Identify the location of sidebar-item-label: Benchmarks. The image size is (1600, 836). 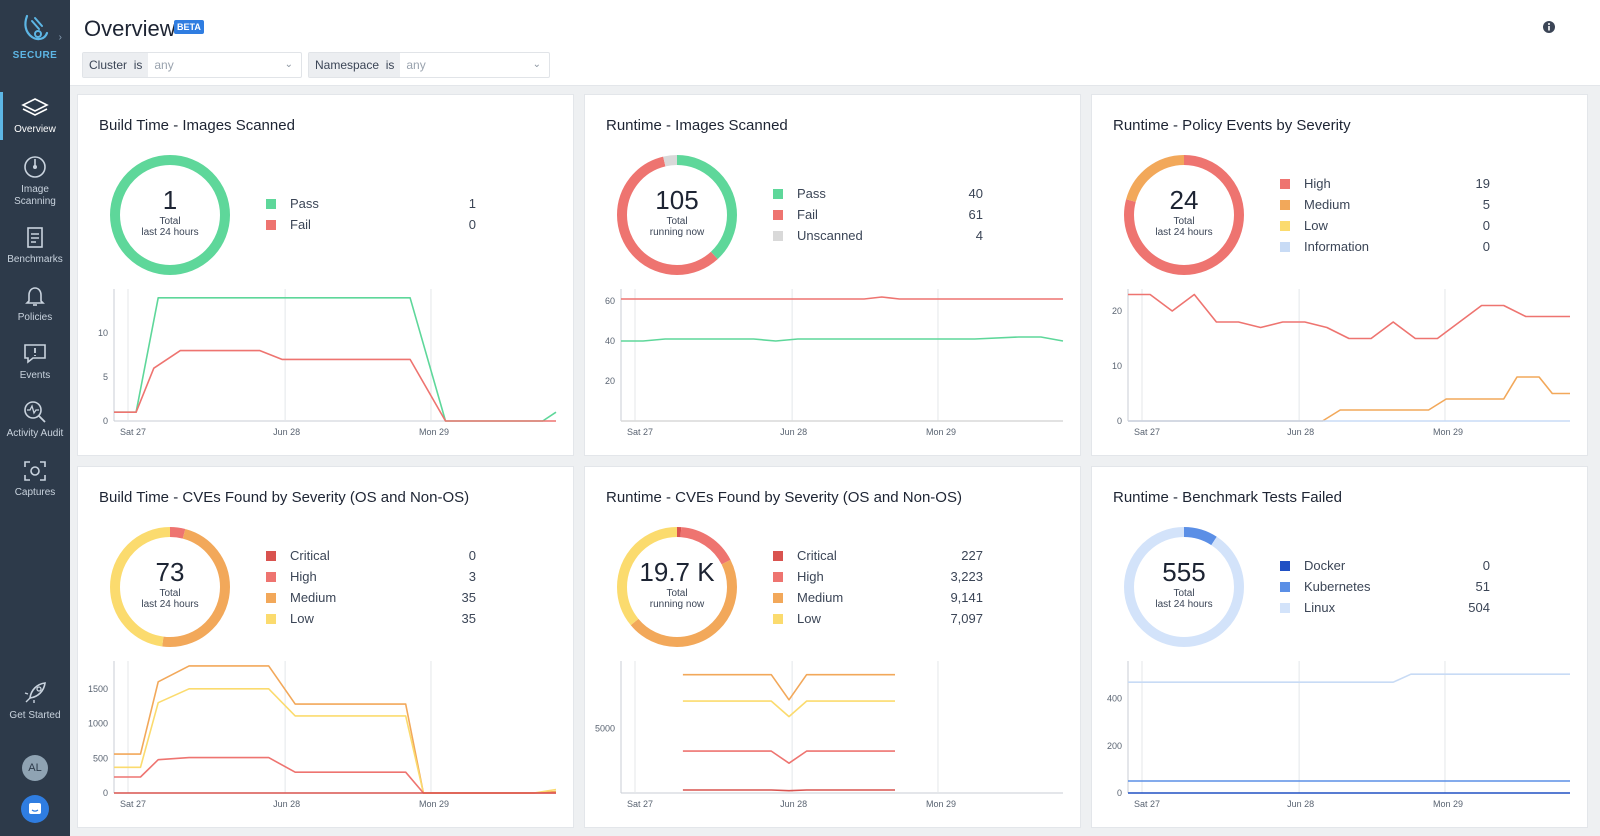
(35, 259).